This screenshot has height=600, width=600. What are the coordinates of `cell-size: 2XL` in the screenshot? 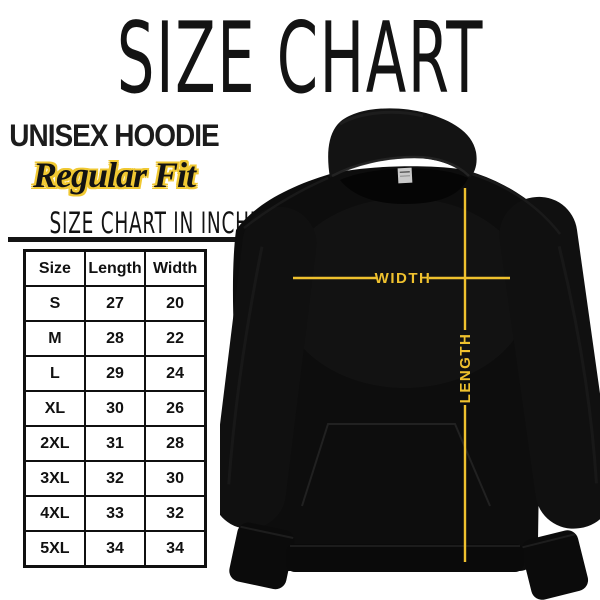 It's located at (54, 443).